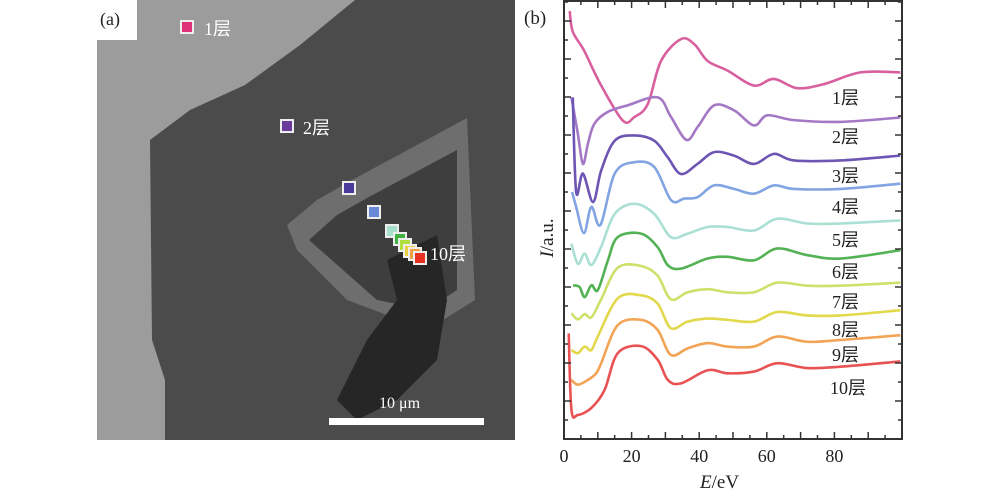 This screenshot has width=1000, height=494. I want to click on series-label: 4层, so click(845, 207).